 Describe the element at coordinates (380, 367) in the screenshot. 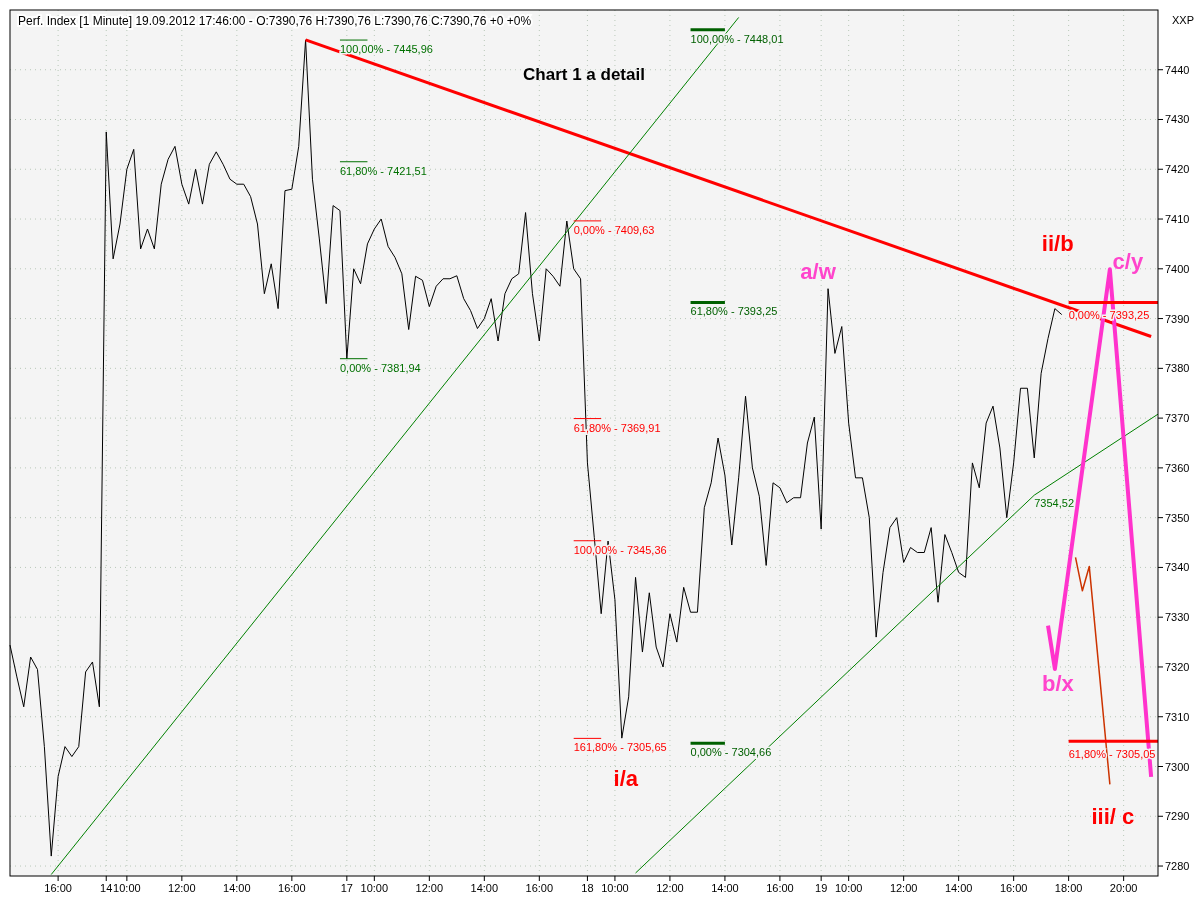

I see `annotation: 0,00% - 7381,94` at that location.